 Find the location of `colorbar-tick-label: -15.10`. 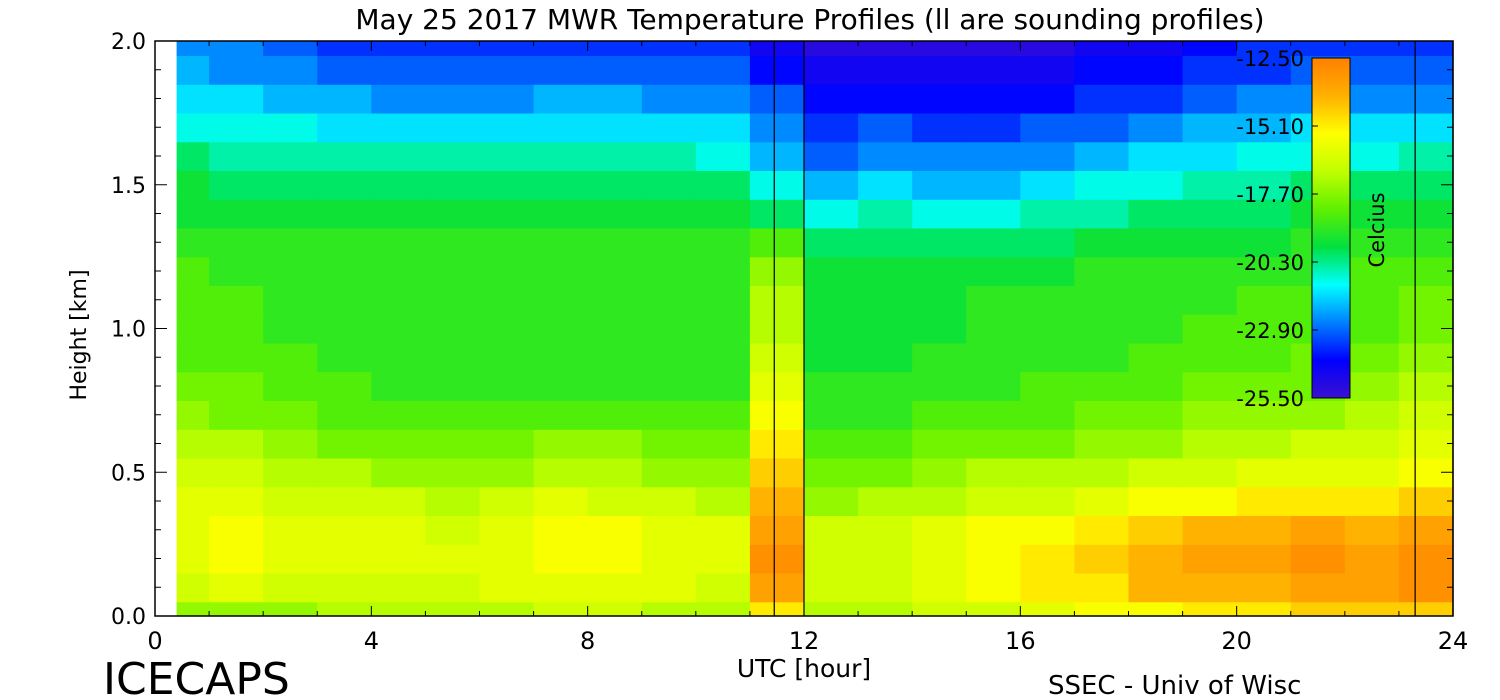

colorbar-tick-label: -15.10 is located at coordinates (1270, 127).